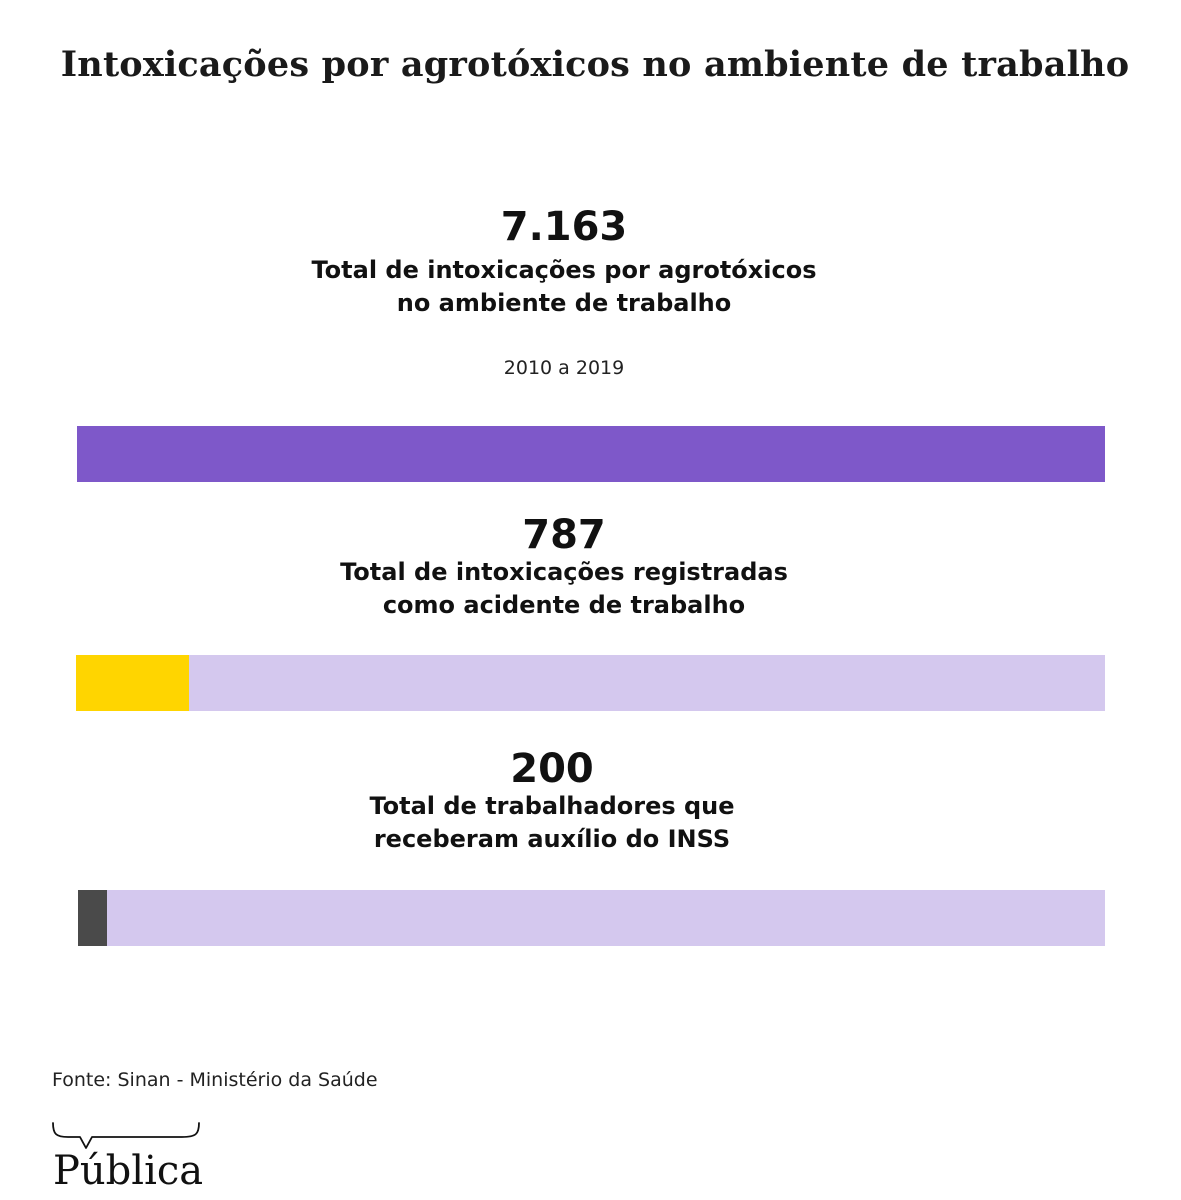 The image size is (1181, 1200). Describe the element at coordinates (552, 806) in the screenshot. I see `category-label-line1: Total de trabalhadores que` at that location.